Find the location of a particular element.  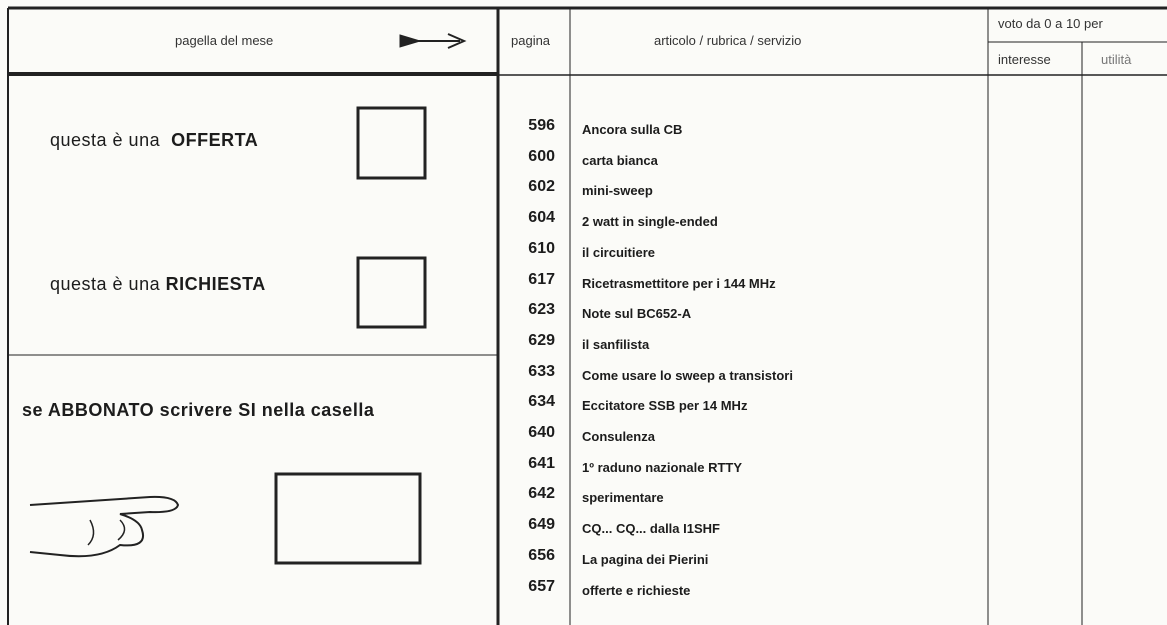

article-title: Come usare lo sweep a transistori is located at coordinates (687, 375).